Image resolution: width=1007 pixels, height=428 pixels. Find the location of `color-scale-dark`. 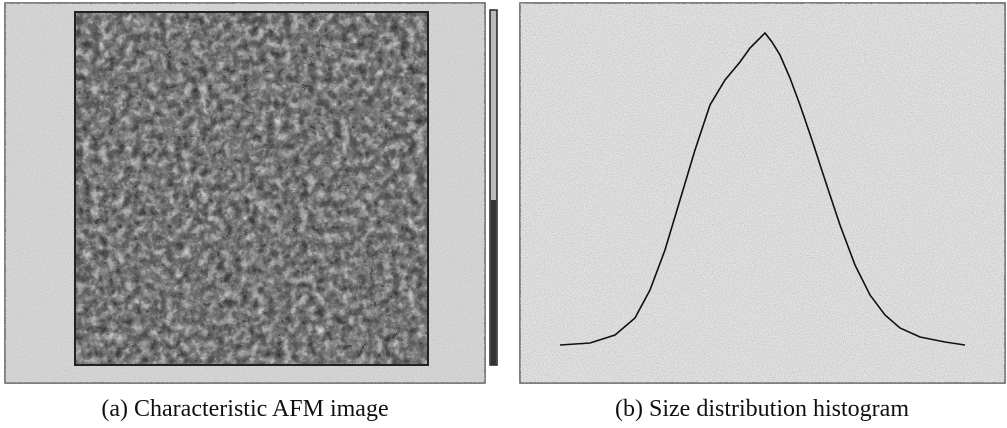

color-scale-dark is located at coordinates (493, 282).